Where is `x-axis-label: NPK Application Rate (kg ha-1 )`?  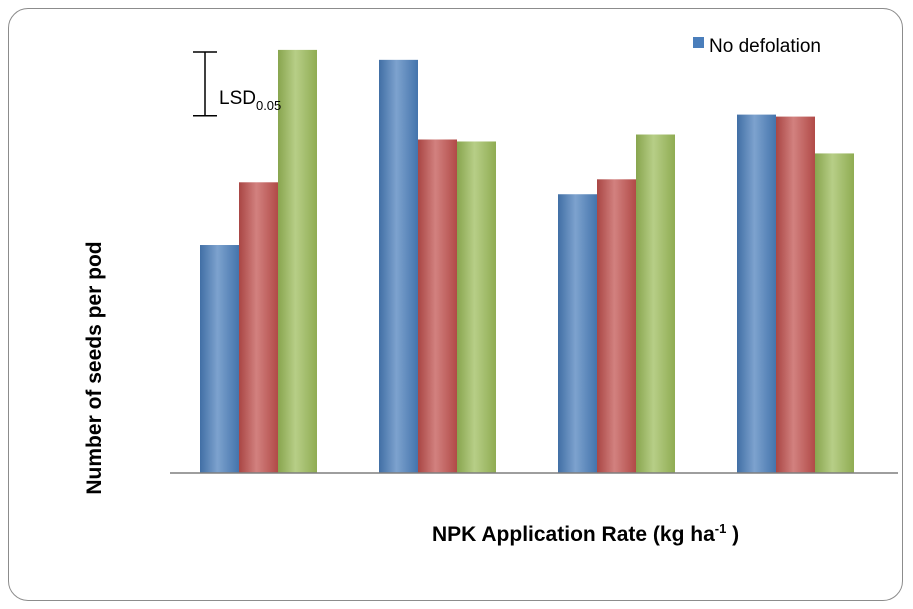
x-axis-label: NPK Application Rate (kg ha-1 ) is located at coordinates (586, 534).